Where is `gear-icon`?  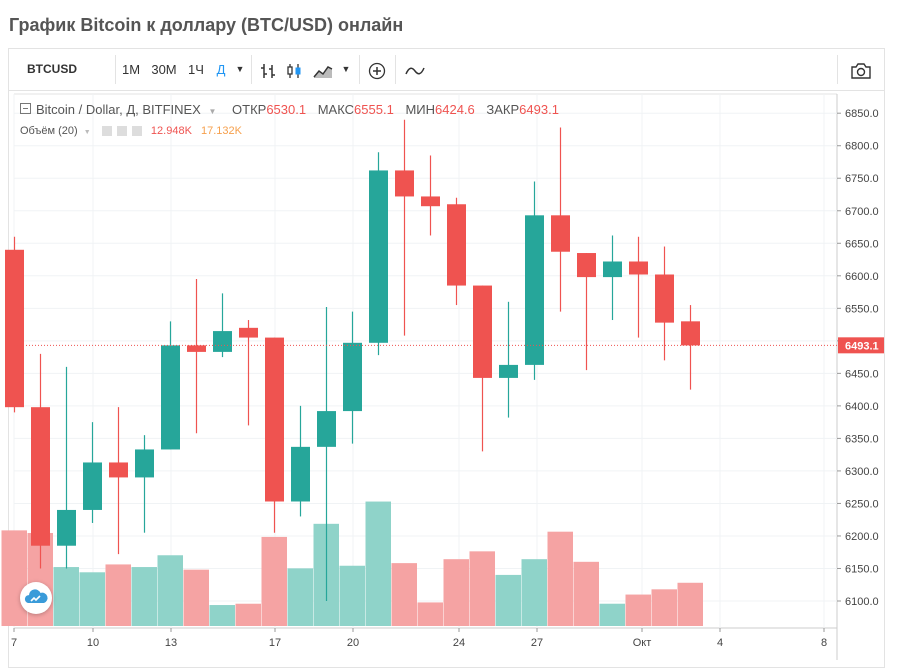 gear-icon is located at coordinates (121, 131).